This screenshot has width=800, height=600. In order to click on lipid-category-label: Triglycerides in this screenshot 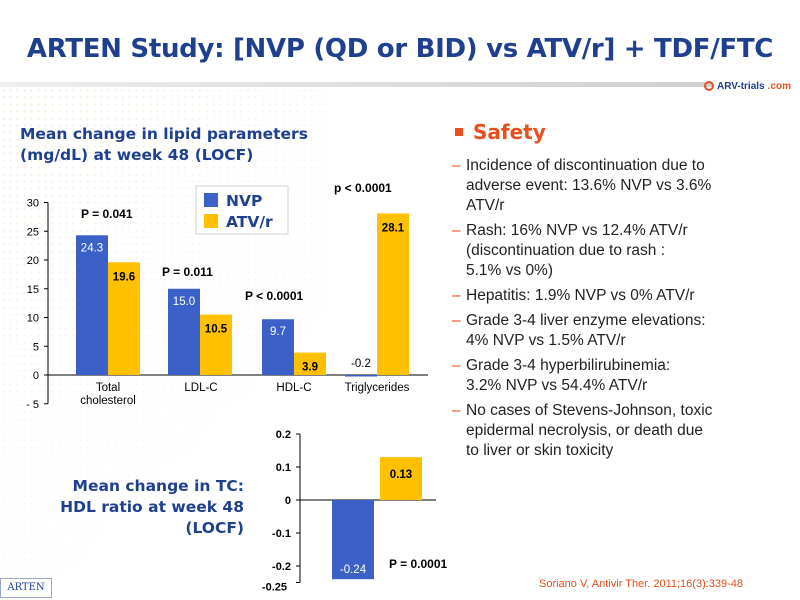, I will do `click(377, 388)`.